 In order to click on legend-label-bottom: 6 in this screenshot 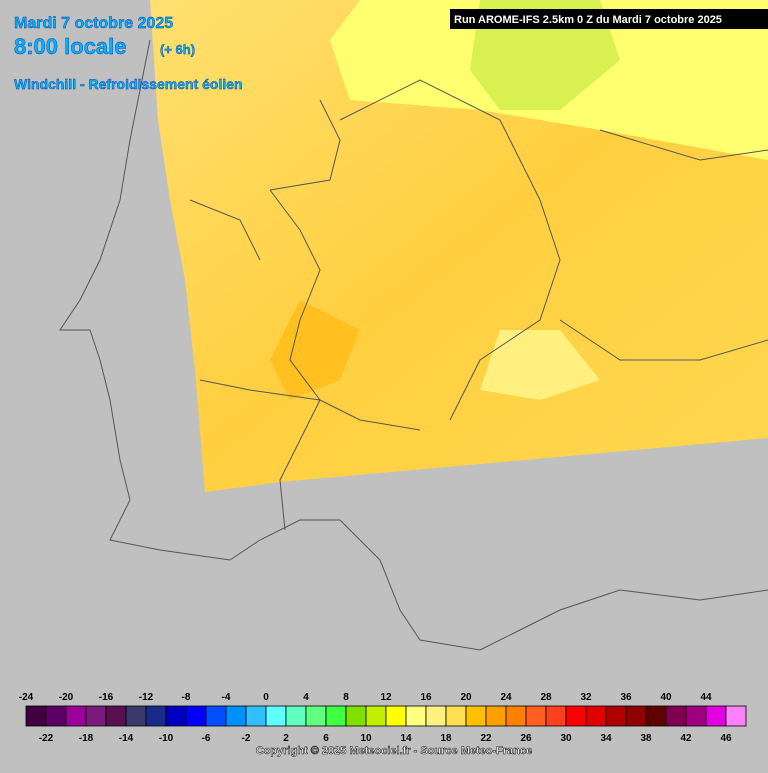, I will do `click(326, 738)`.